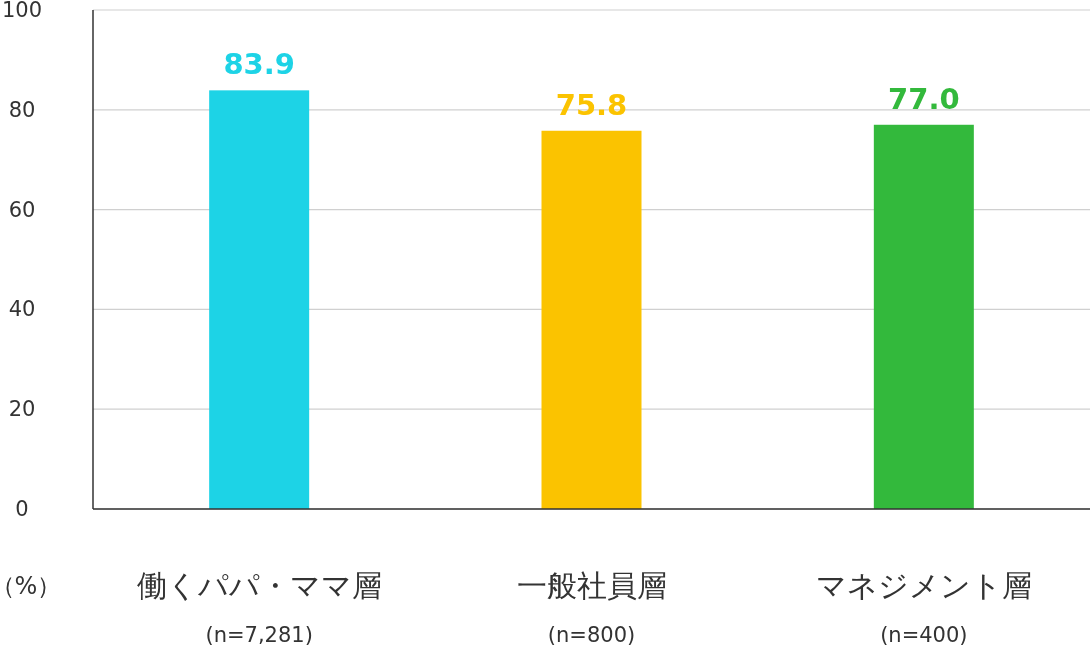  I want to click on data-label: 83.9, so click(259, 64).